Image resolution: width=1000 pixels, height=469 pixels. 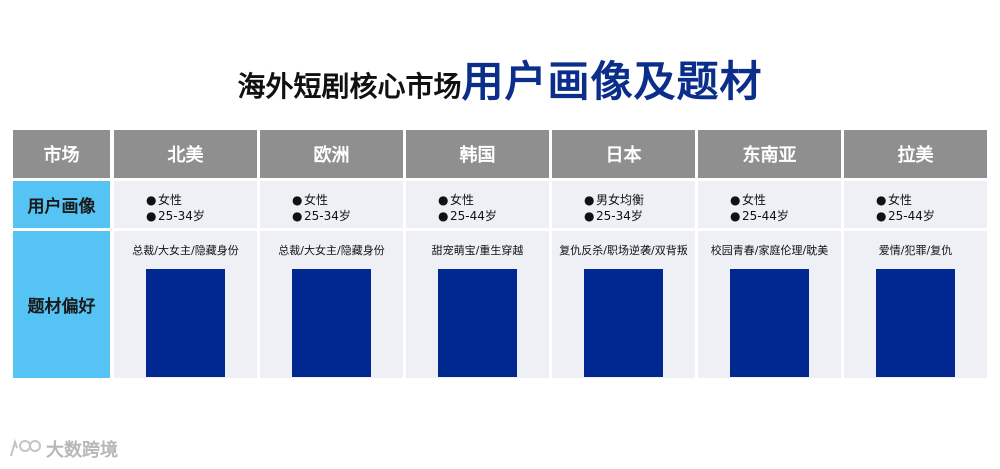 I want to click on topic-text: 甜宠萌宝/重生穿越, so click(x=477, y=250).